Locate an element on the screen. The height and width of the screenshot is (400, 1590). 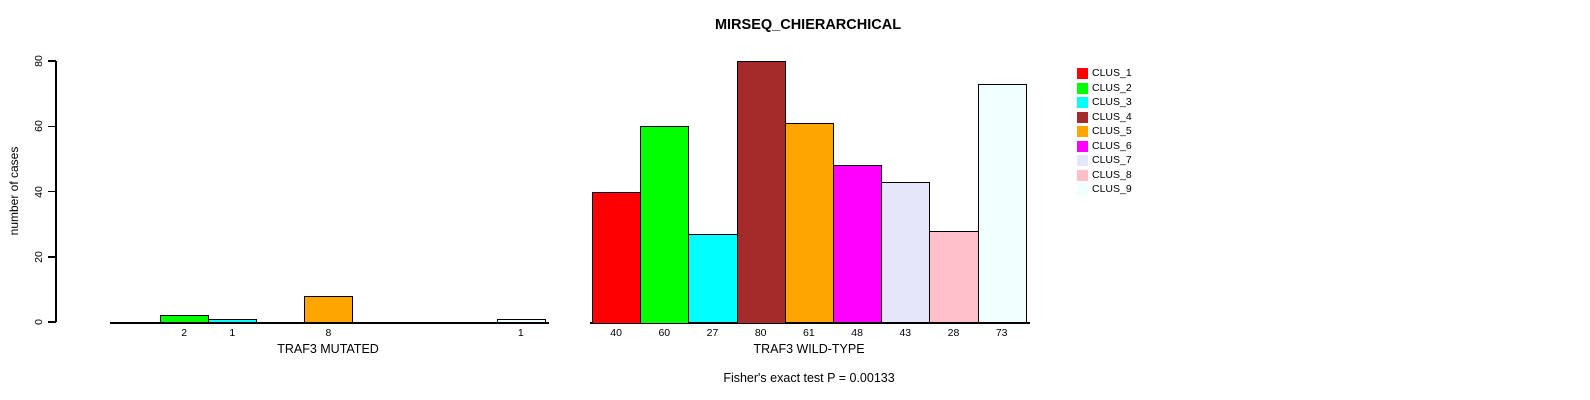
y-tick-label: 20 is located at coordinates (39, 256).